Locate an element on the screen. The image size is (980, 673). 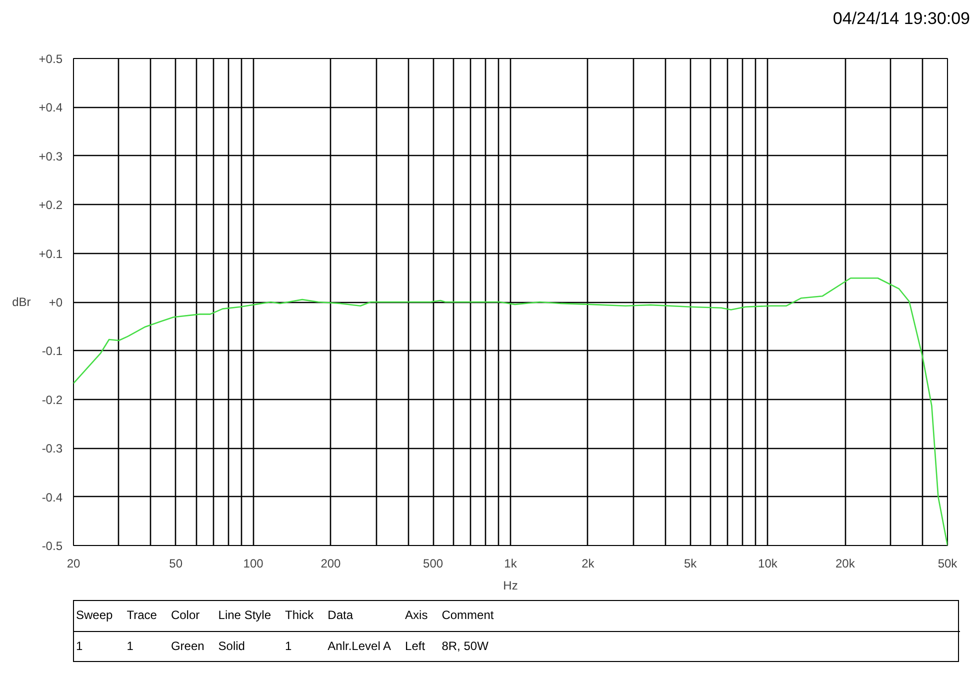
x-tick-label: 100 is located at coordinates (253, 563).